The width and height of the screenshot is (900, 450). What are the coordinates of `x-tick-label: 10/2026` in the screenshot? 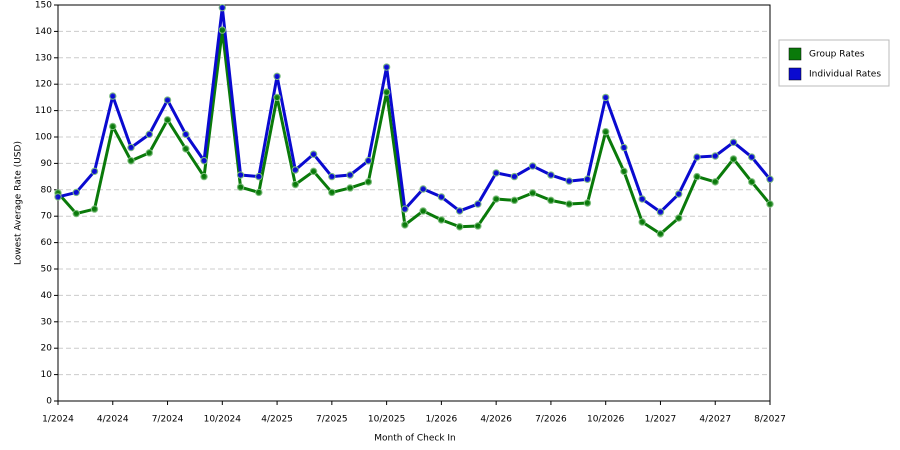 It's located at (606, 420).